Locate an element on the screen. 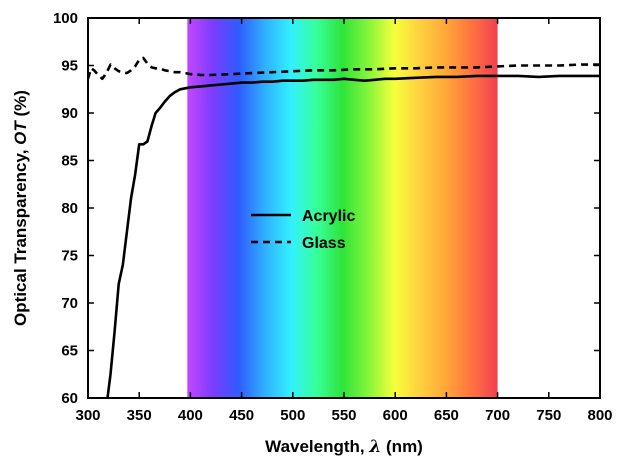 The image size is (619, 464). x-tick-label: 350 is located at coordinates (139, 415).